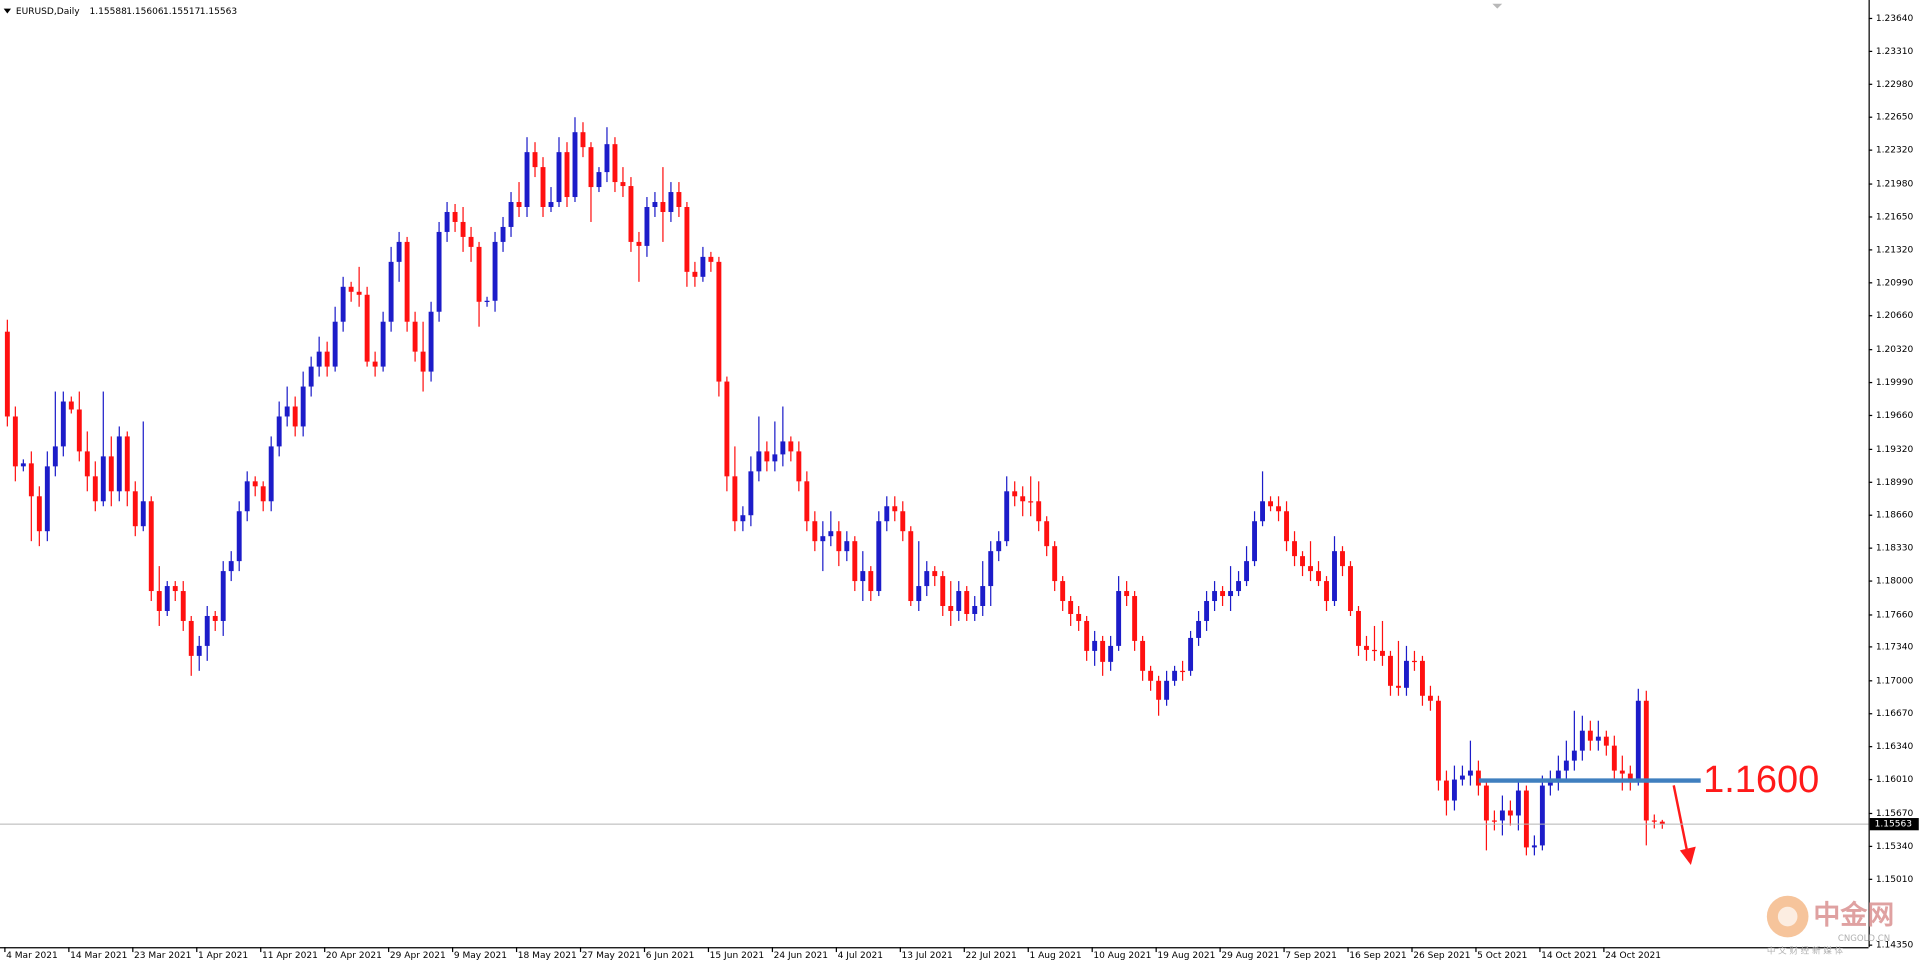  Describe the element at coordinates (670, 956) in the screenshot. I see `x-tick-label: 6 Jun 2021` at that location.